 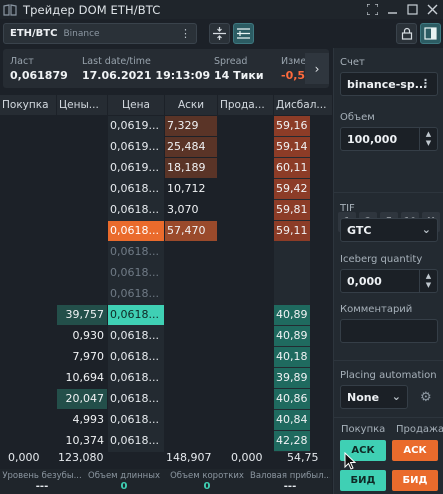 I want to click on last-price-info: Ласт 0,061879, so click(x=39, y=69).